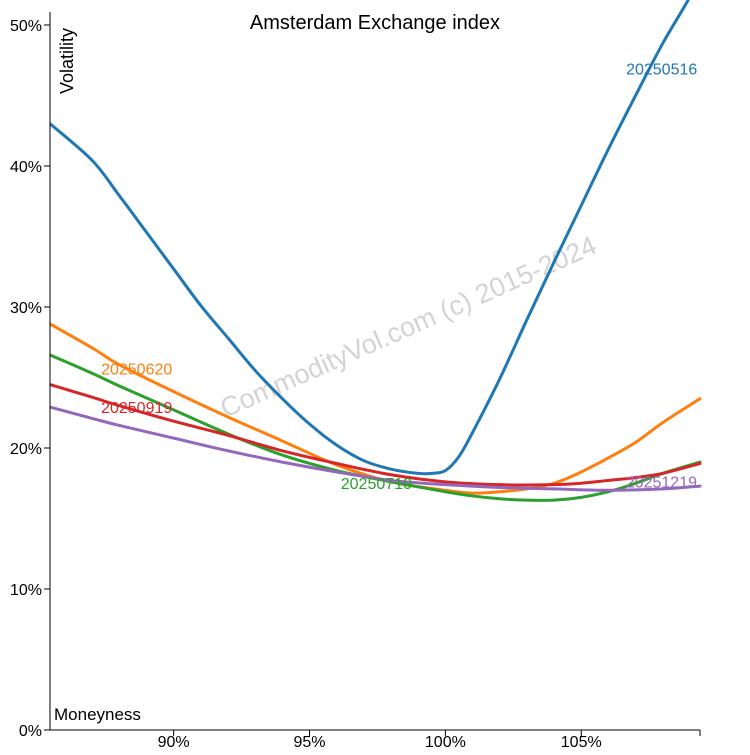 The height and width of the screenshot is (755, 750). What do you see at coordinates (136, 408) in the screenshot?
I see `series-label-20250919: 20250919` at bounding box center [136, 408].